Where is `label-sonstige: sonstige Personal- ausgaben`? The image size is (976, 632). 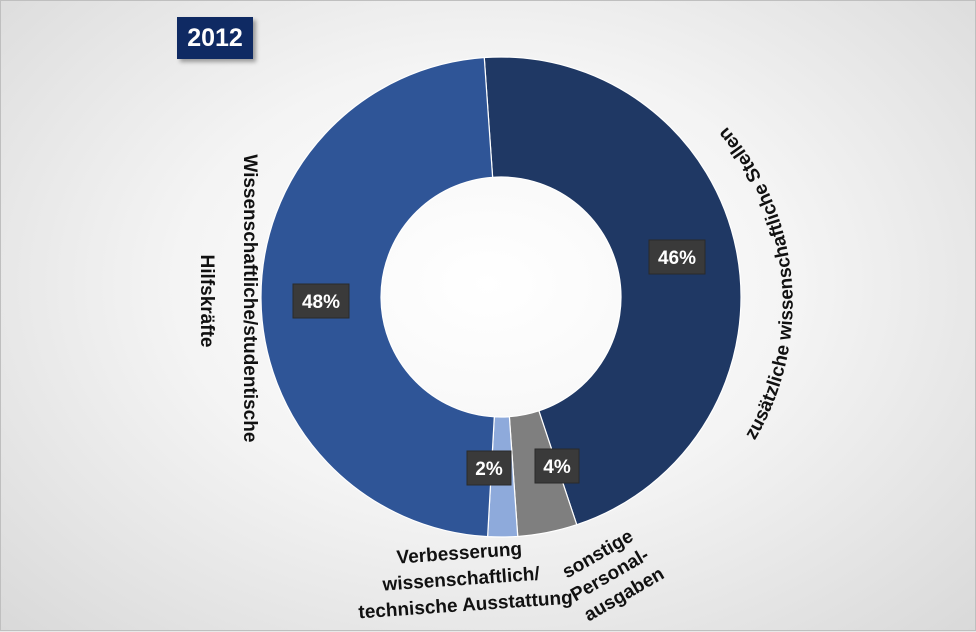
label-sonstige: sonstige Personal- ausgaben is located at coordinates (612, 574).